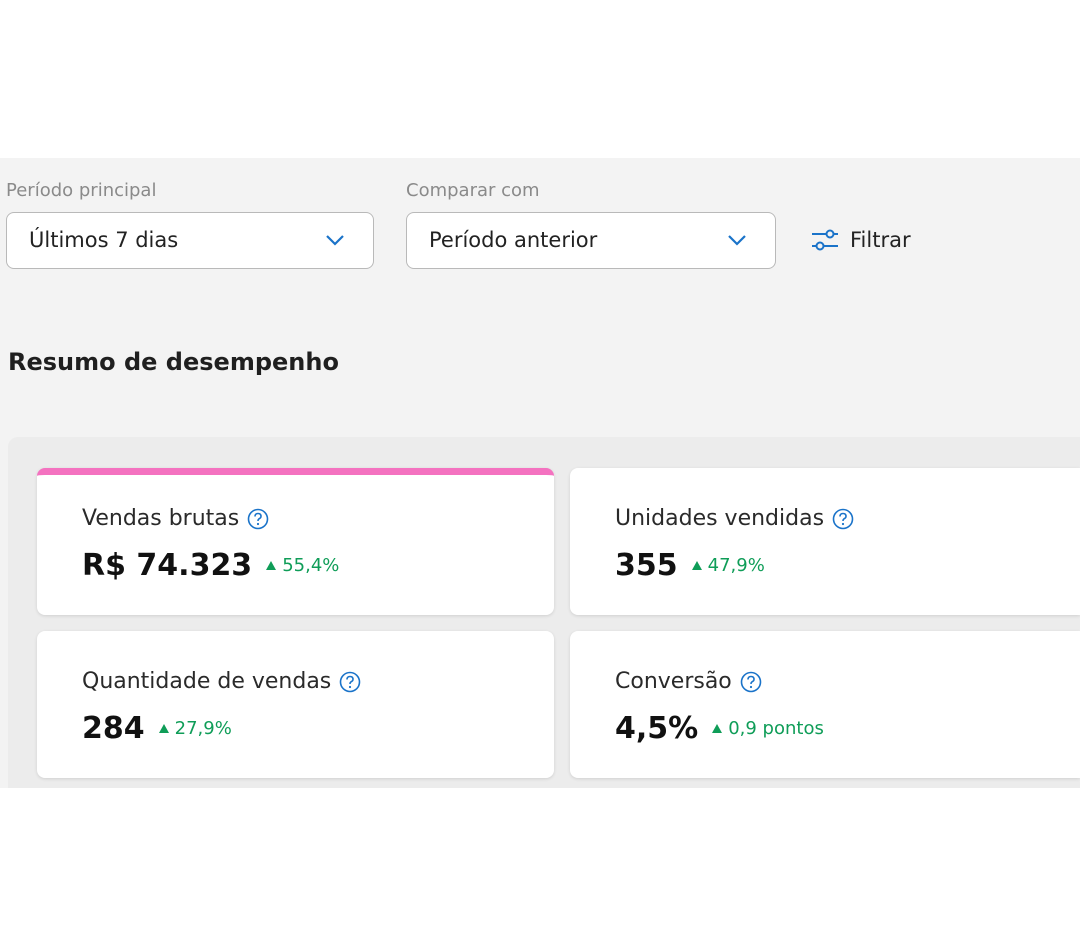 This screenshot has width=1080, height=946. I want to click on metric-row: 355 47,9%, so click(690, 565).